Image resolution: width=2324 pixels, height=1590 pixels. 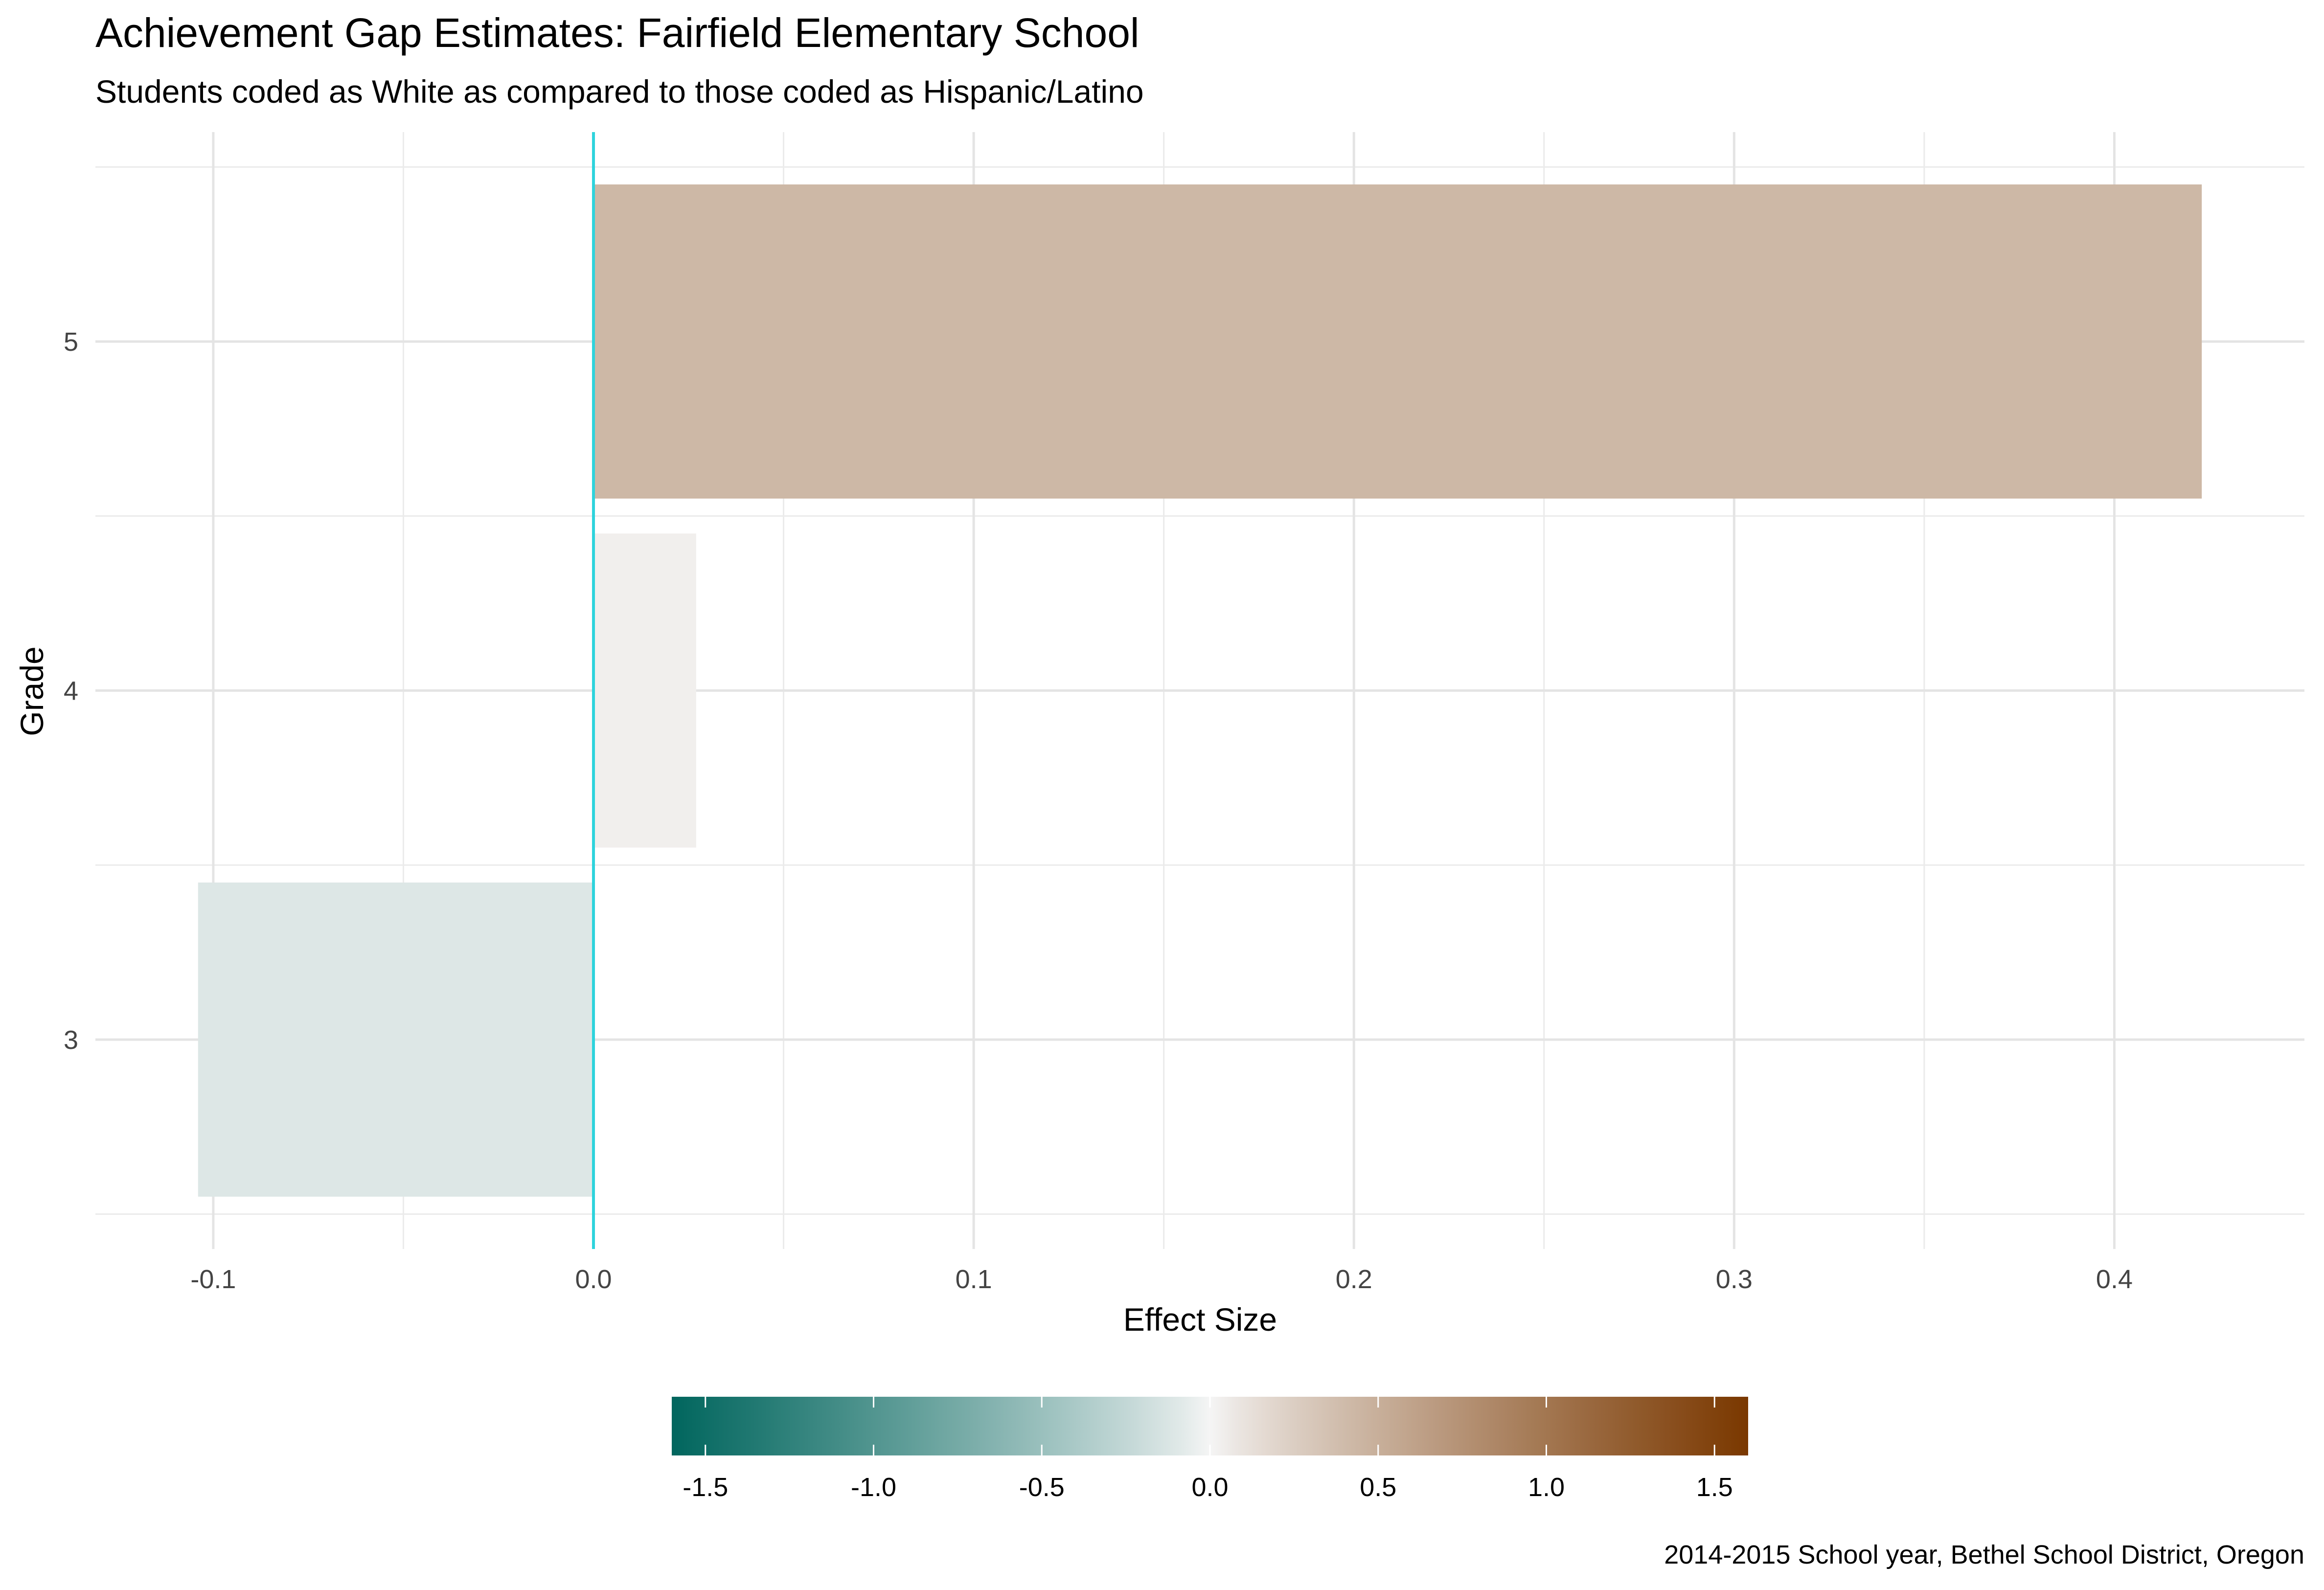 I want to click on x-tick-label: 0.0, so click(x=593, y=1280).